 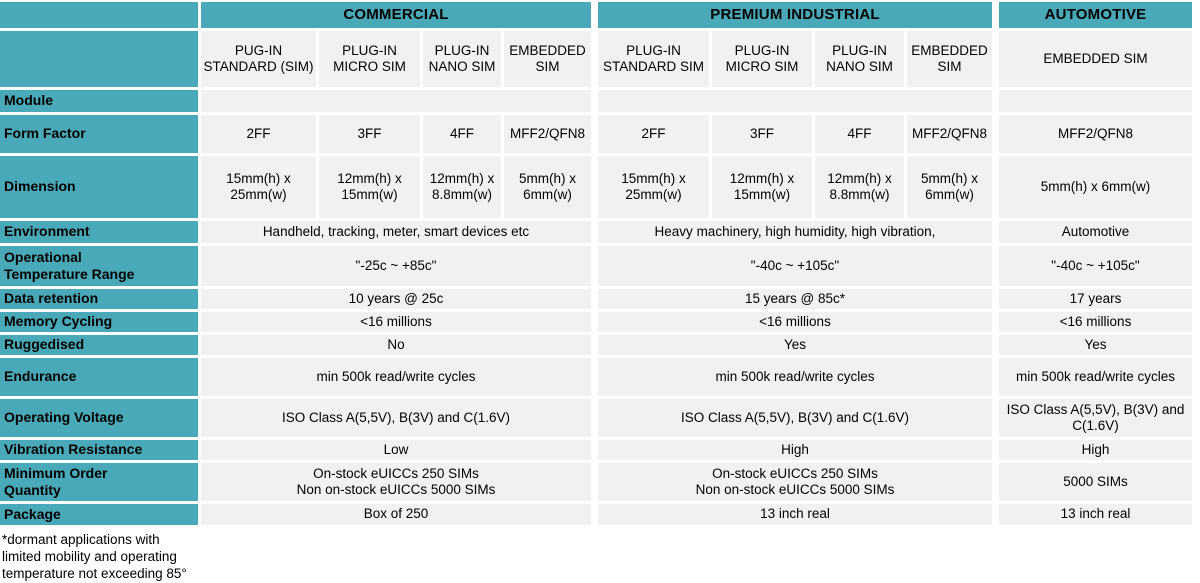 What do you see at coordinates (949, 134) in the screenshot?
I see `cell-ff-premium-embedded: MFF2/QFN8` at bounding box center [949, 134].